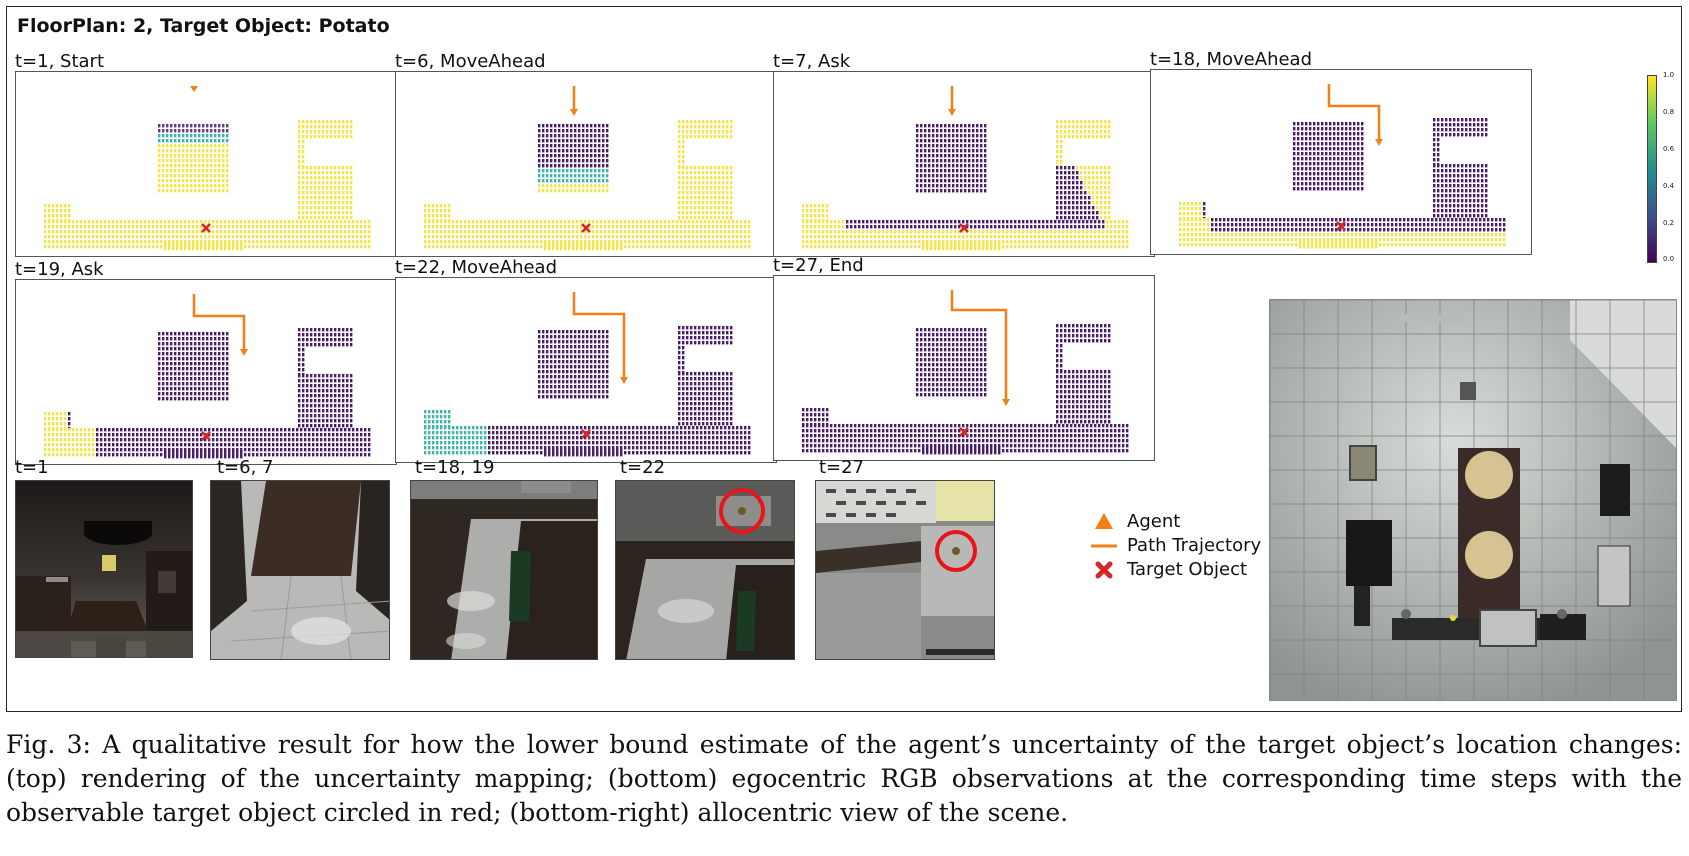  Describe the element at coordinates (470, 61) in the screenshot. I see `map-label-t6: t=6, MoveAhead` at that location.